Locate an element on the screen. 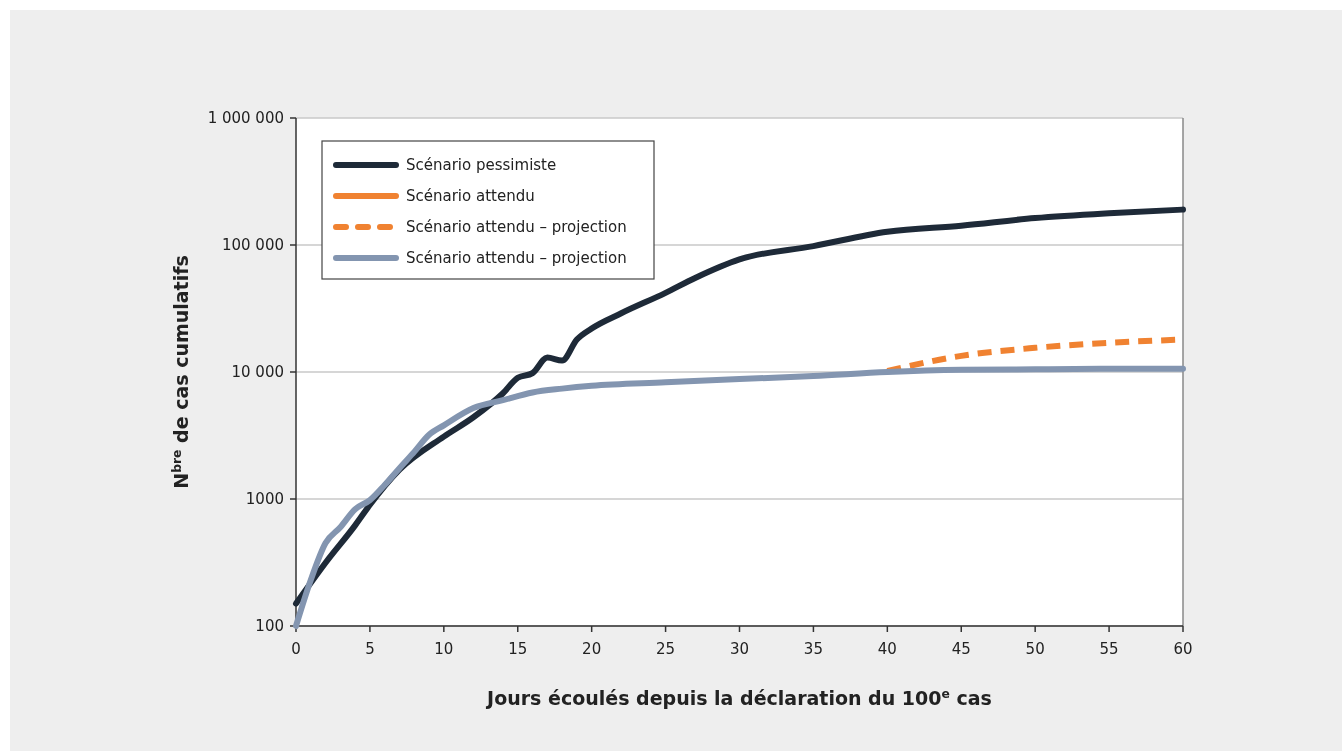 This screenshot has height=751, width=1342. x-tick-label: 25 is located at coordinates (666, 649).